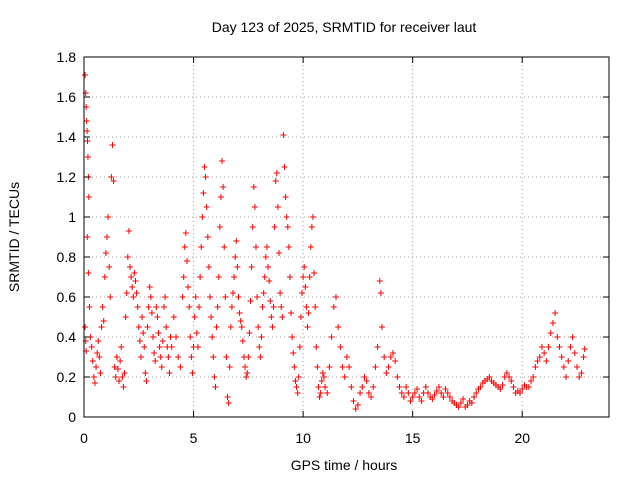  Describe the element at coordinates (67, 137) in the screenshot. I see `y-tick-label: 1.4` at that location.